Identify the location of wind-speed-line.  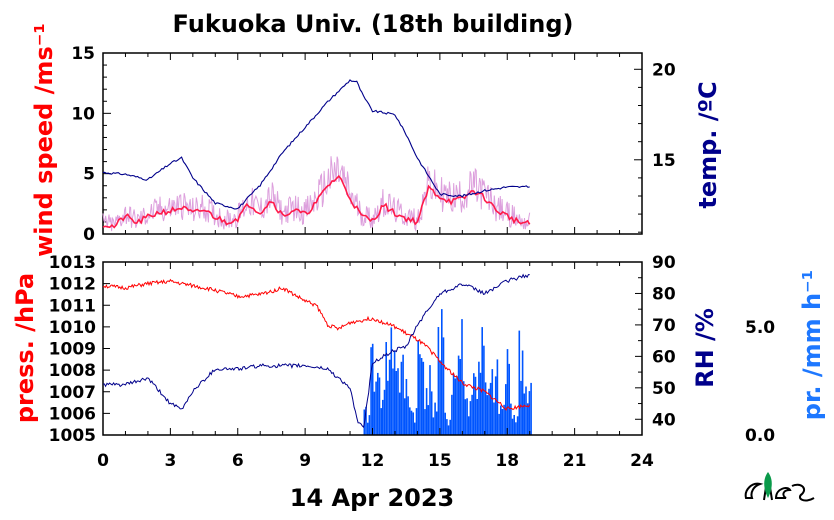
(316, 202).